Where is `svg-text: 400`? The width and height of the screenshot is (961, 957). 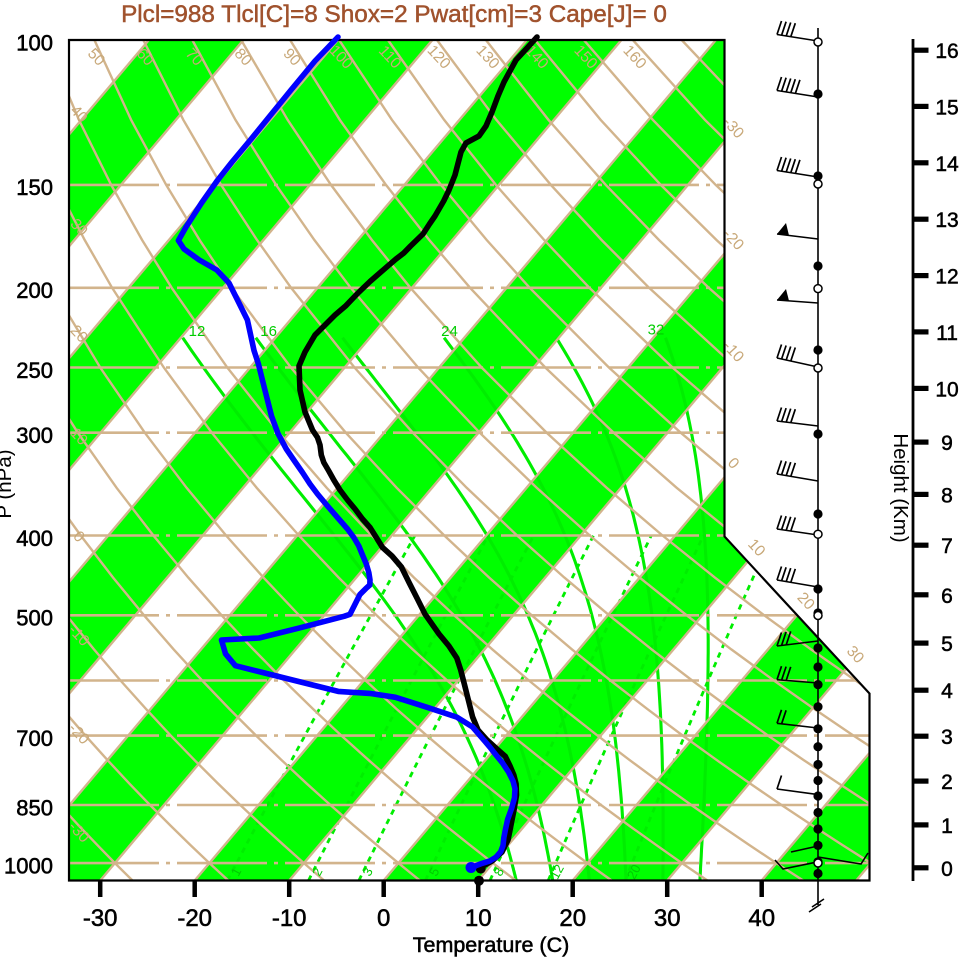 svg-text: 400 is located at coordinates (34, 538).